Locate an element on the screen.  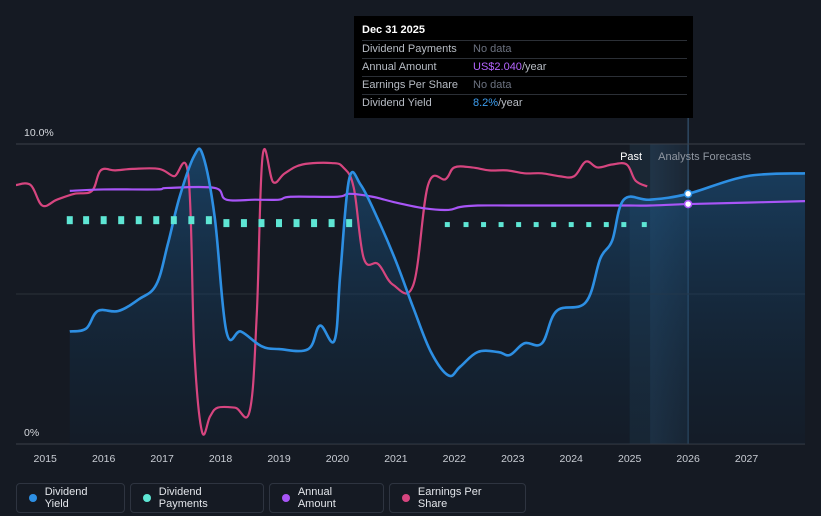
x-tick-label: 2017 is located at coordinates (162, 459).